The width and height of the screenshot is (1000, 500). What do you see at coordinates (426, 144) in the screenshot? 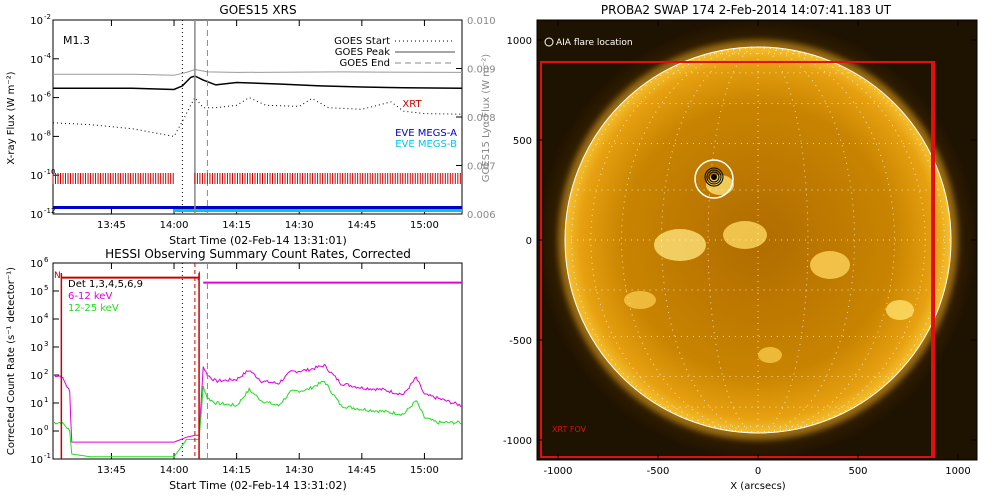
I see `eve-b-label: EVE MEGS-B` at bounding box center [426, 144].